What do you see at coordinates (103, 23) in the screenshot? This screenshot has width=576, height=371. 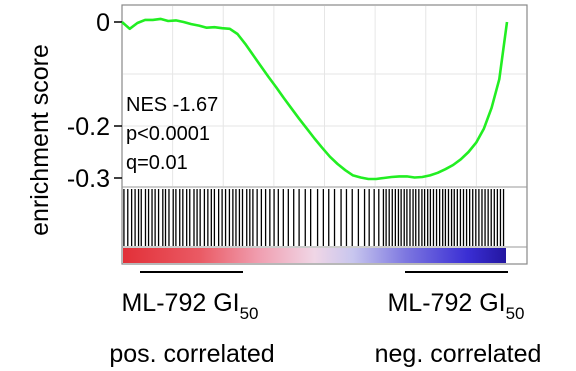 I see `y-tick-label: 0` at bounding box center [103, 23].